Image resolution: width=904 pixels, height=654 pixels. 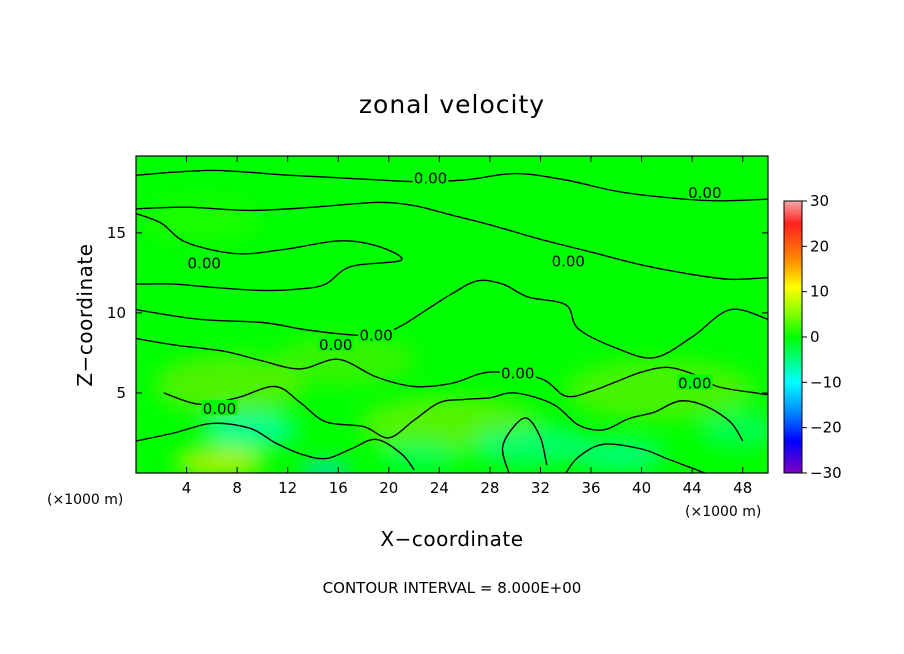 I want to click on x-tick-label: 28, so click(x=489, y=488).